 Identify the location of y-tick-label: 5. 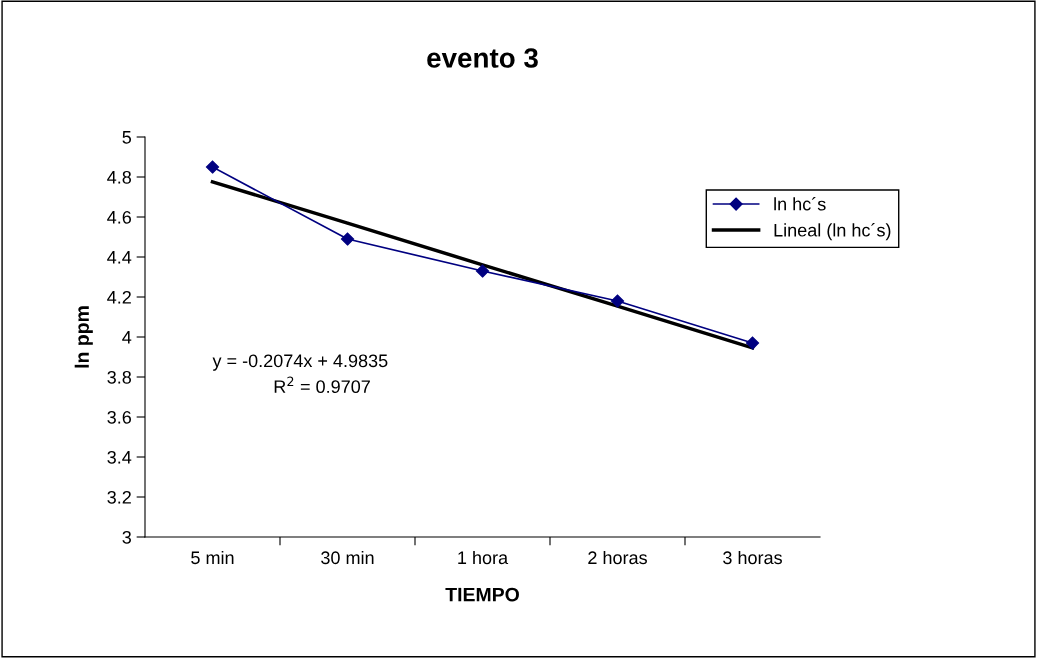
(127, 137).